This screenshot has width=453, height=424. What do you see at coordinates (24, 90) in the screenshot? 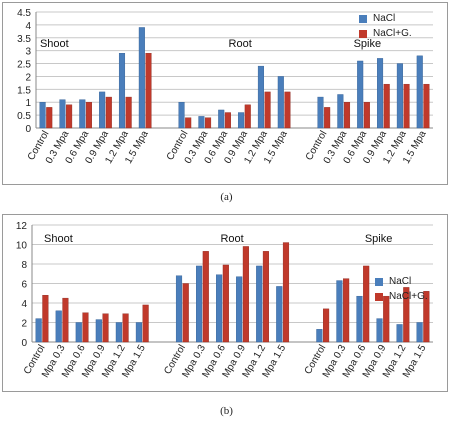
I see `y-tick-label: 1.5` at bounding box center [24, 90].